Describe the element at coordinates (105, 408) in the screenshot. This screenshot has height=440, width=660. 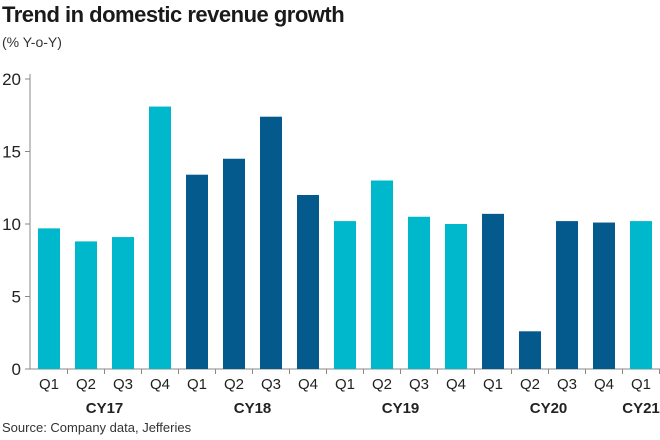
I see `year-label: CY17` at that location.